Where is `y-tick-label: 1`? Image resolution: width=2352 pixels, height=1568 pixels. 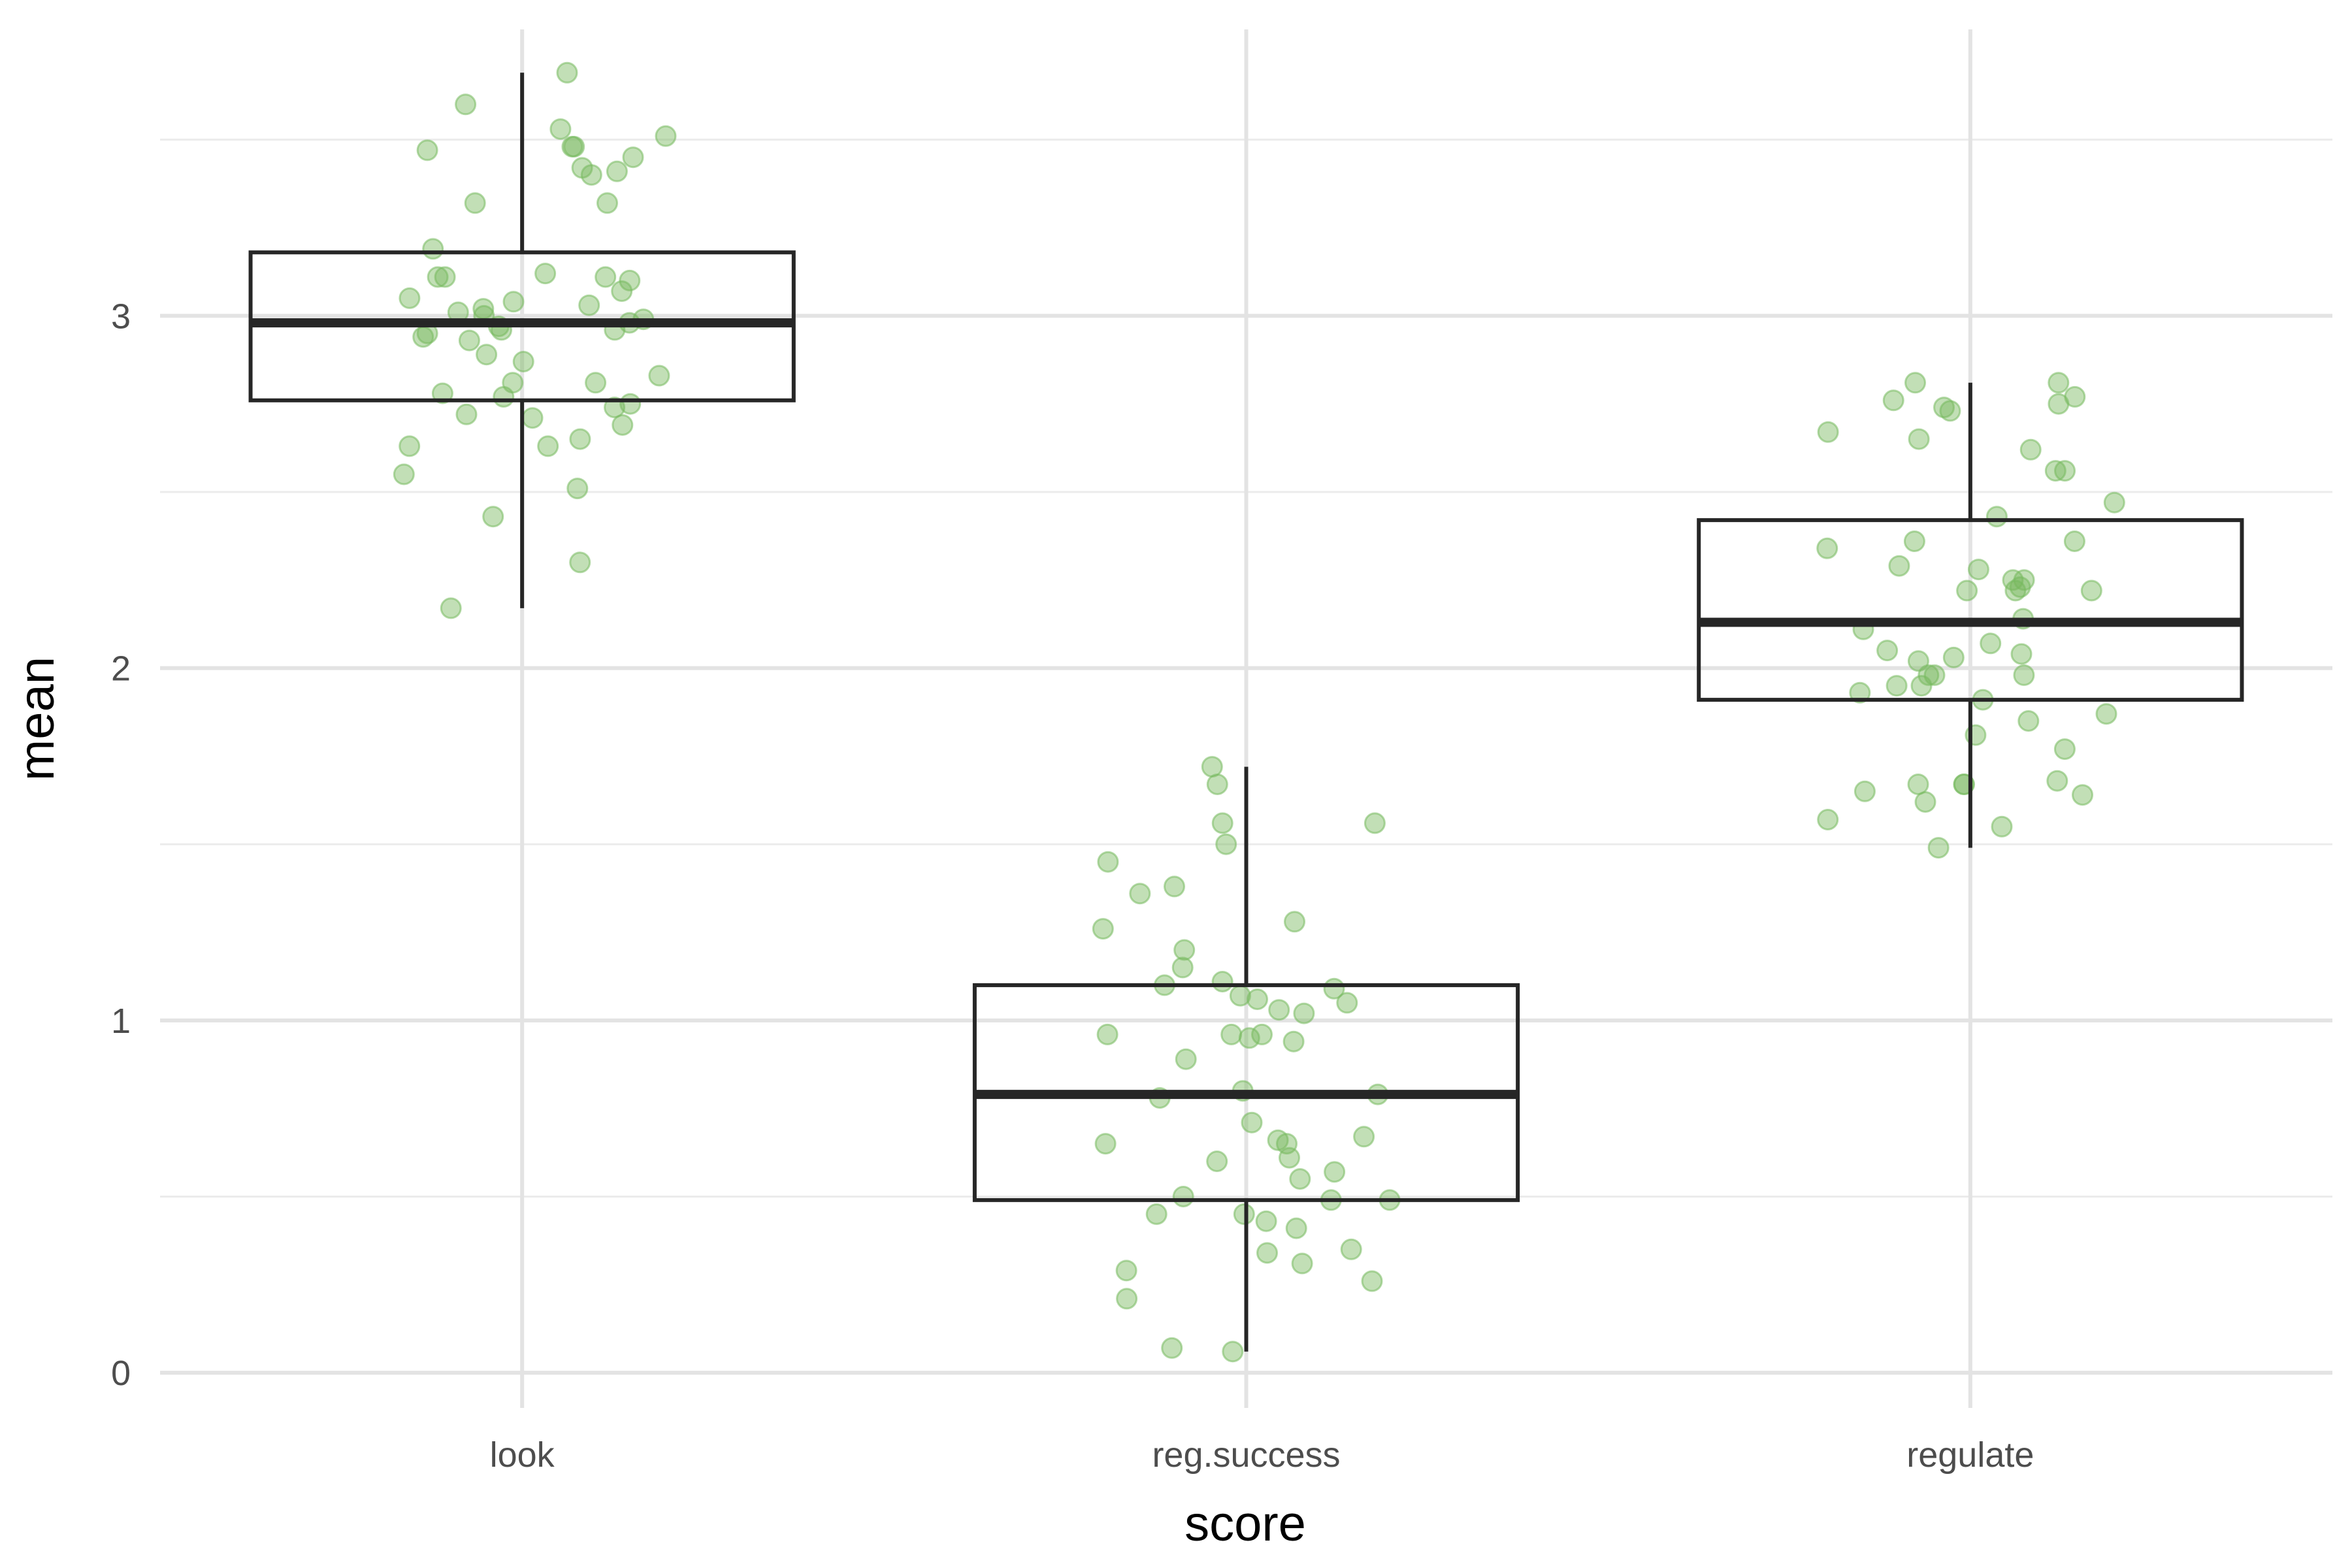 y-tick-label: 1 is located at coordinates (121, 1021).